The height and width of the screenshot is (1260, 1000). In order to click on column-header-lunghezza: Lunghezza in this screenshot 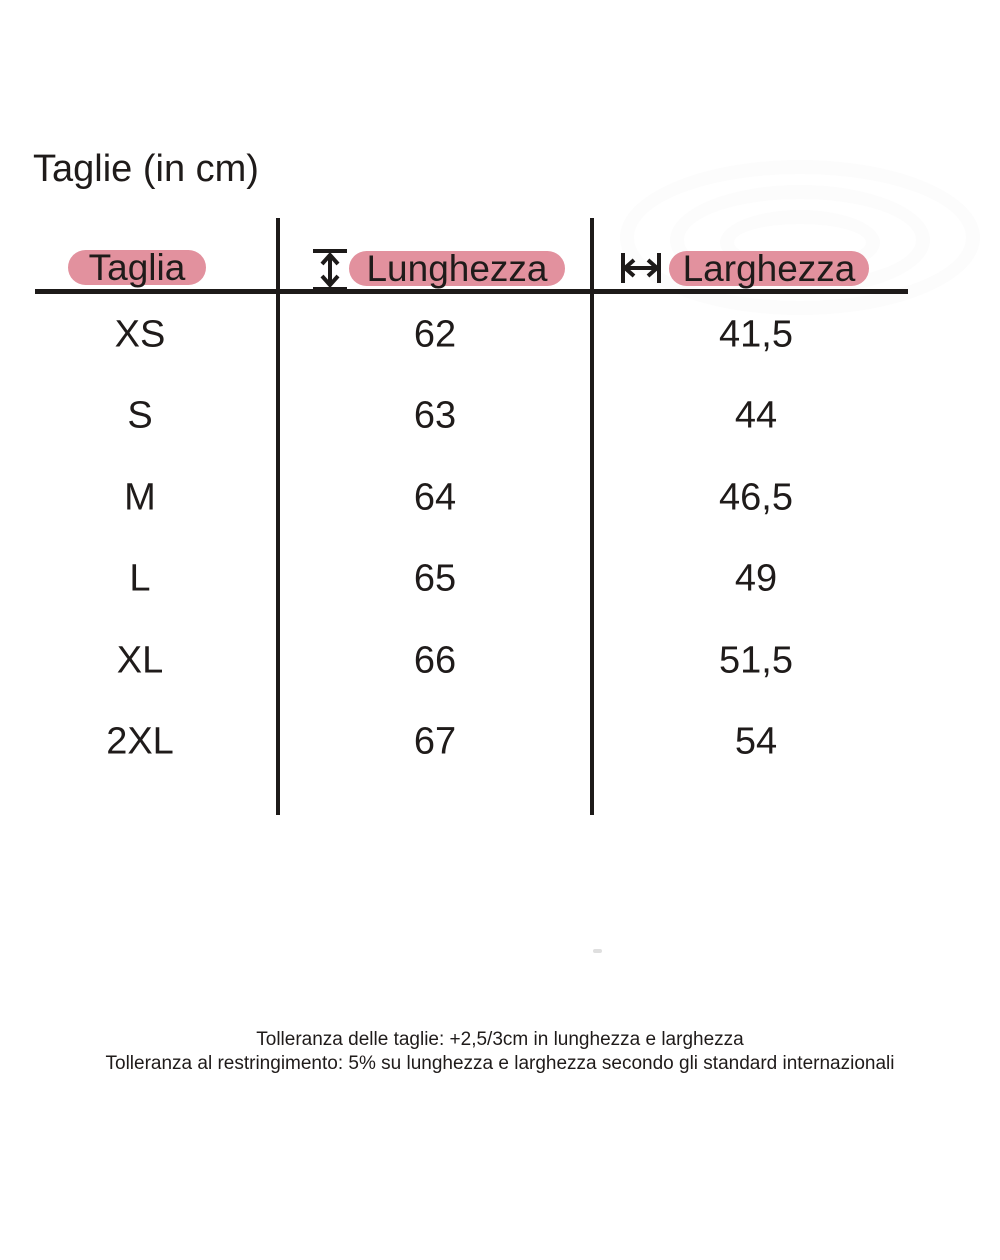, I will do `click(457, 268)`.